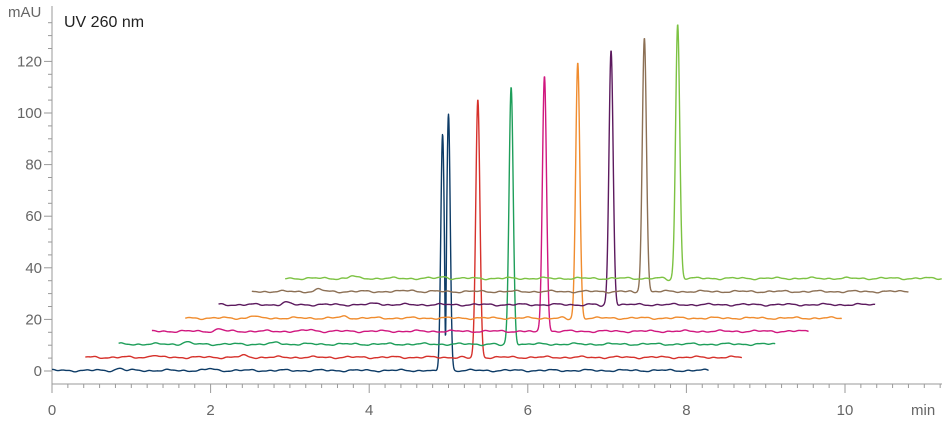 The width and height of the screenshot is (951, 421). Describe the element at coordinates (495, 401) in the screenshot. I see `x-axis: 0 2 4 6 8 10` at that location.